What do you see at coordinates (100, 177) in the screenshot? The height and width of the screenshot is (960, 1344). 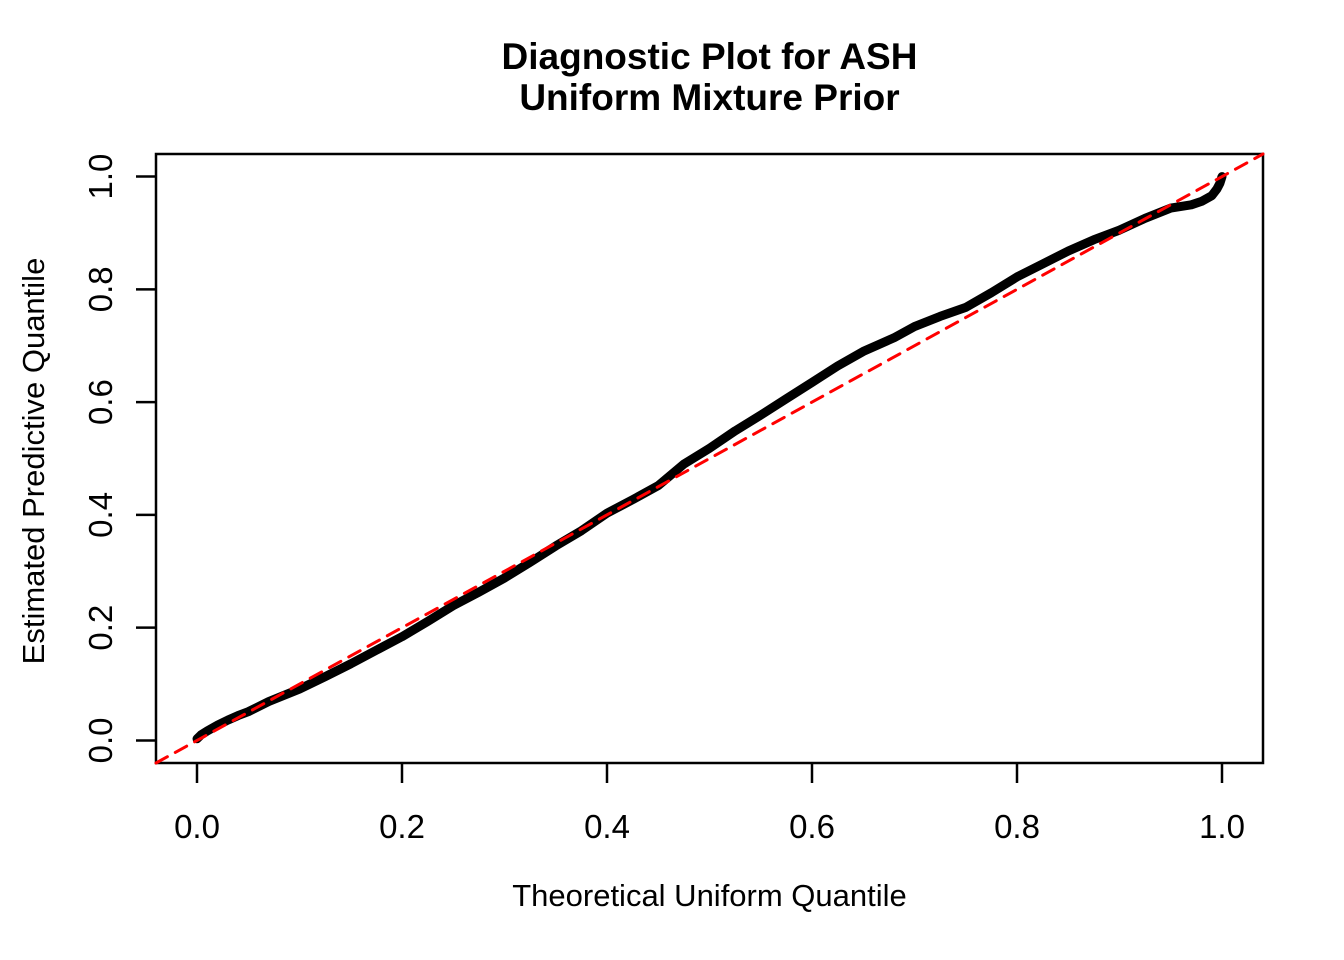 I see `y-tick-label: 1.0` at bounding box center [100, 177].